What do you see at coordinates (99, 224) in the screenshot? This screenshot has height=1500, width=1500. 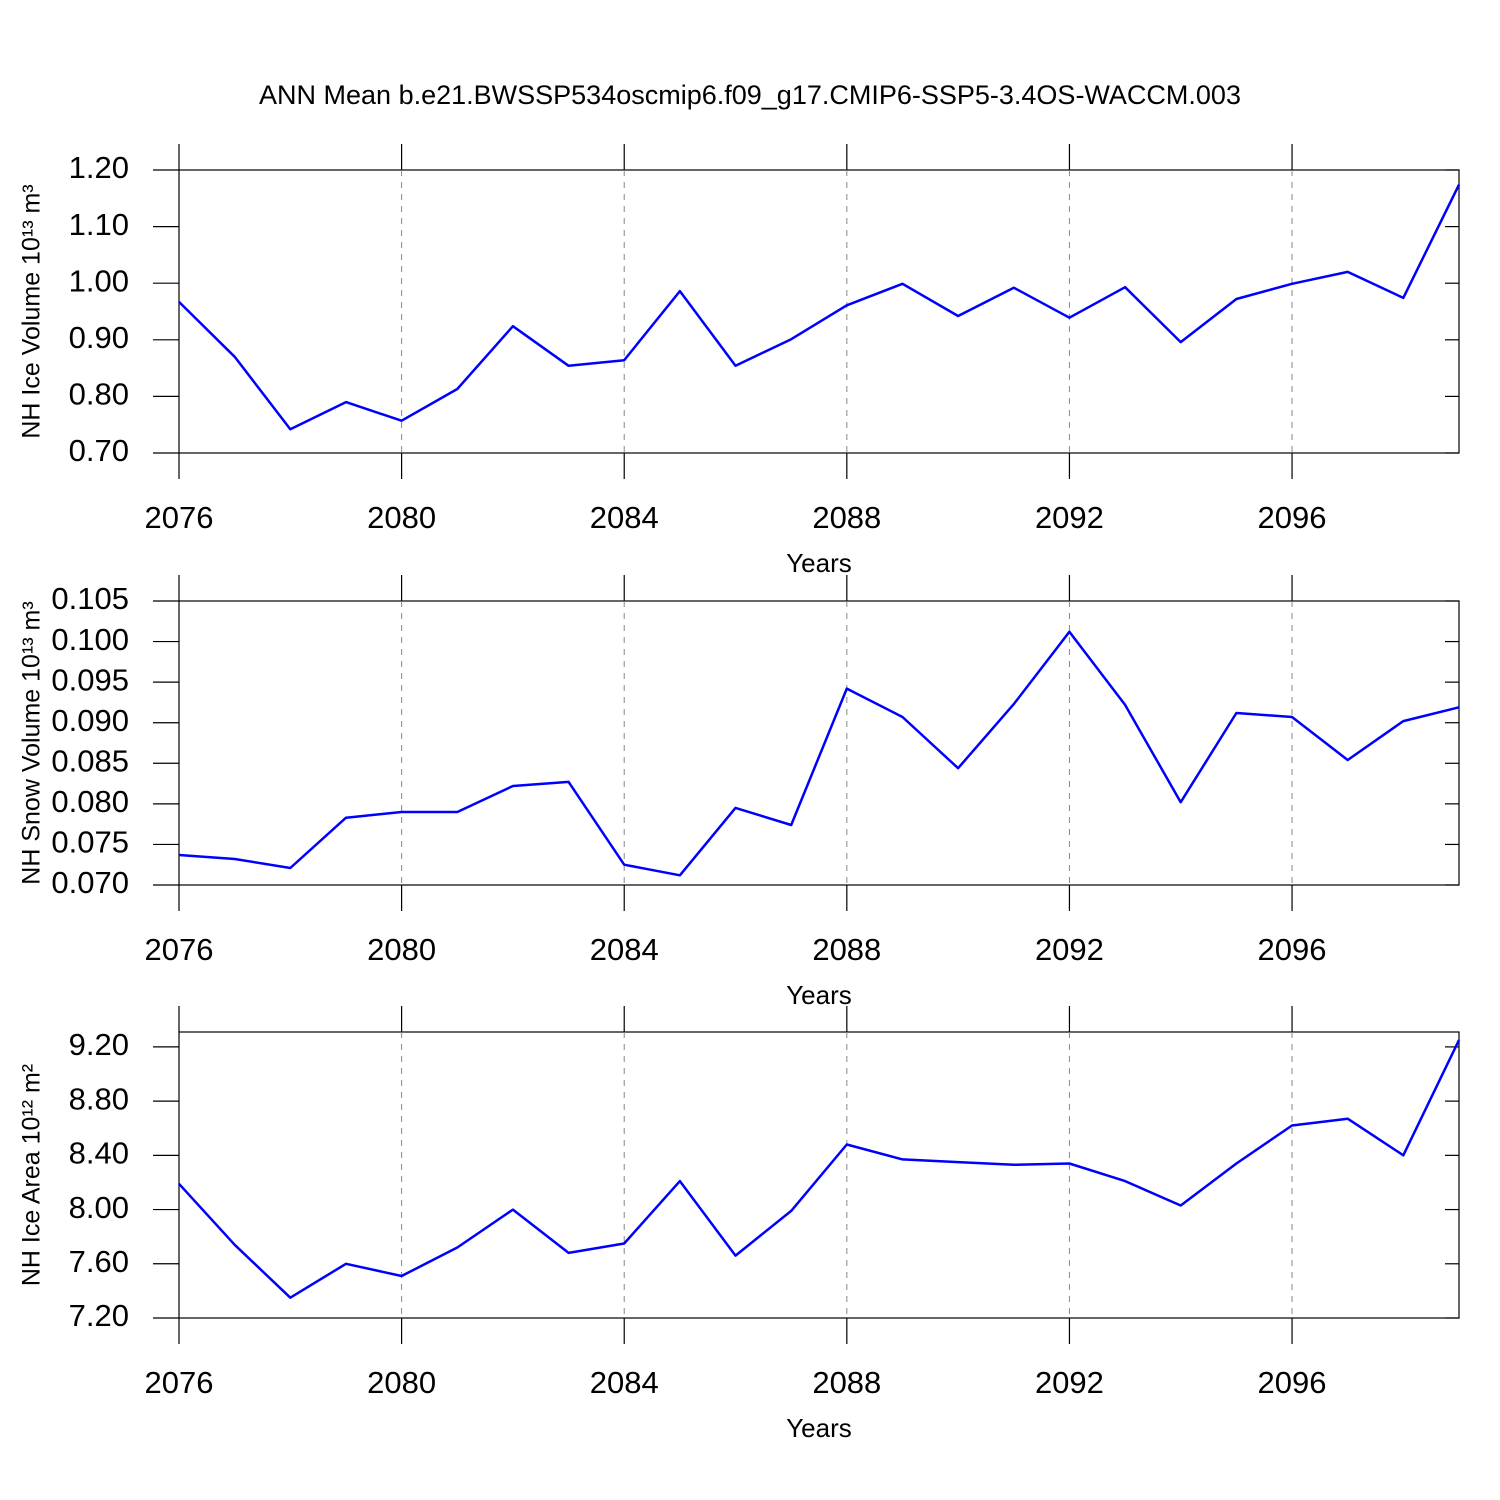 I see `y-tick-label: 1.10` at bounding box center [99, 224].